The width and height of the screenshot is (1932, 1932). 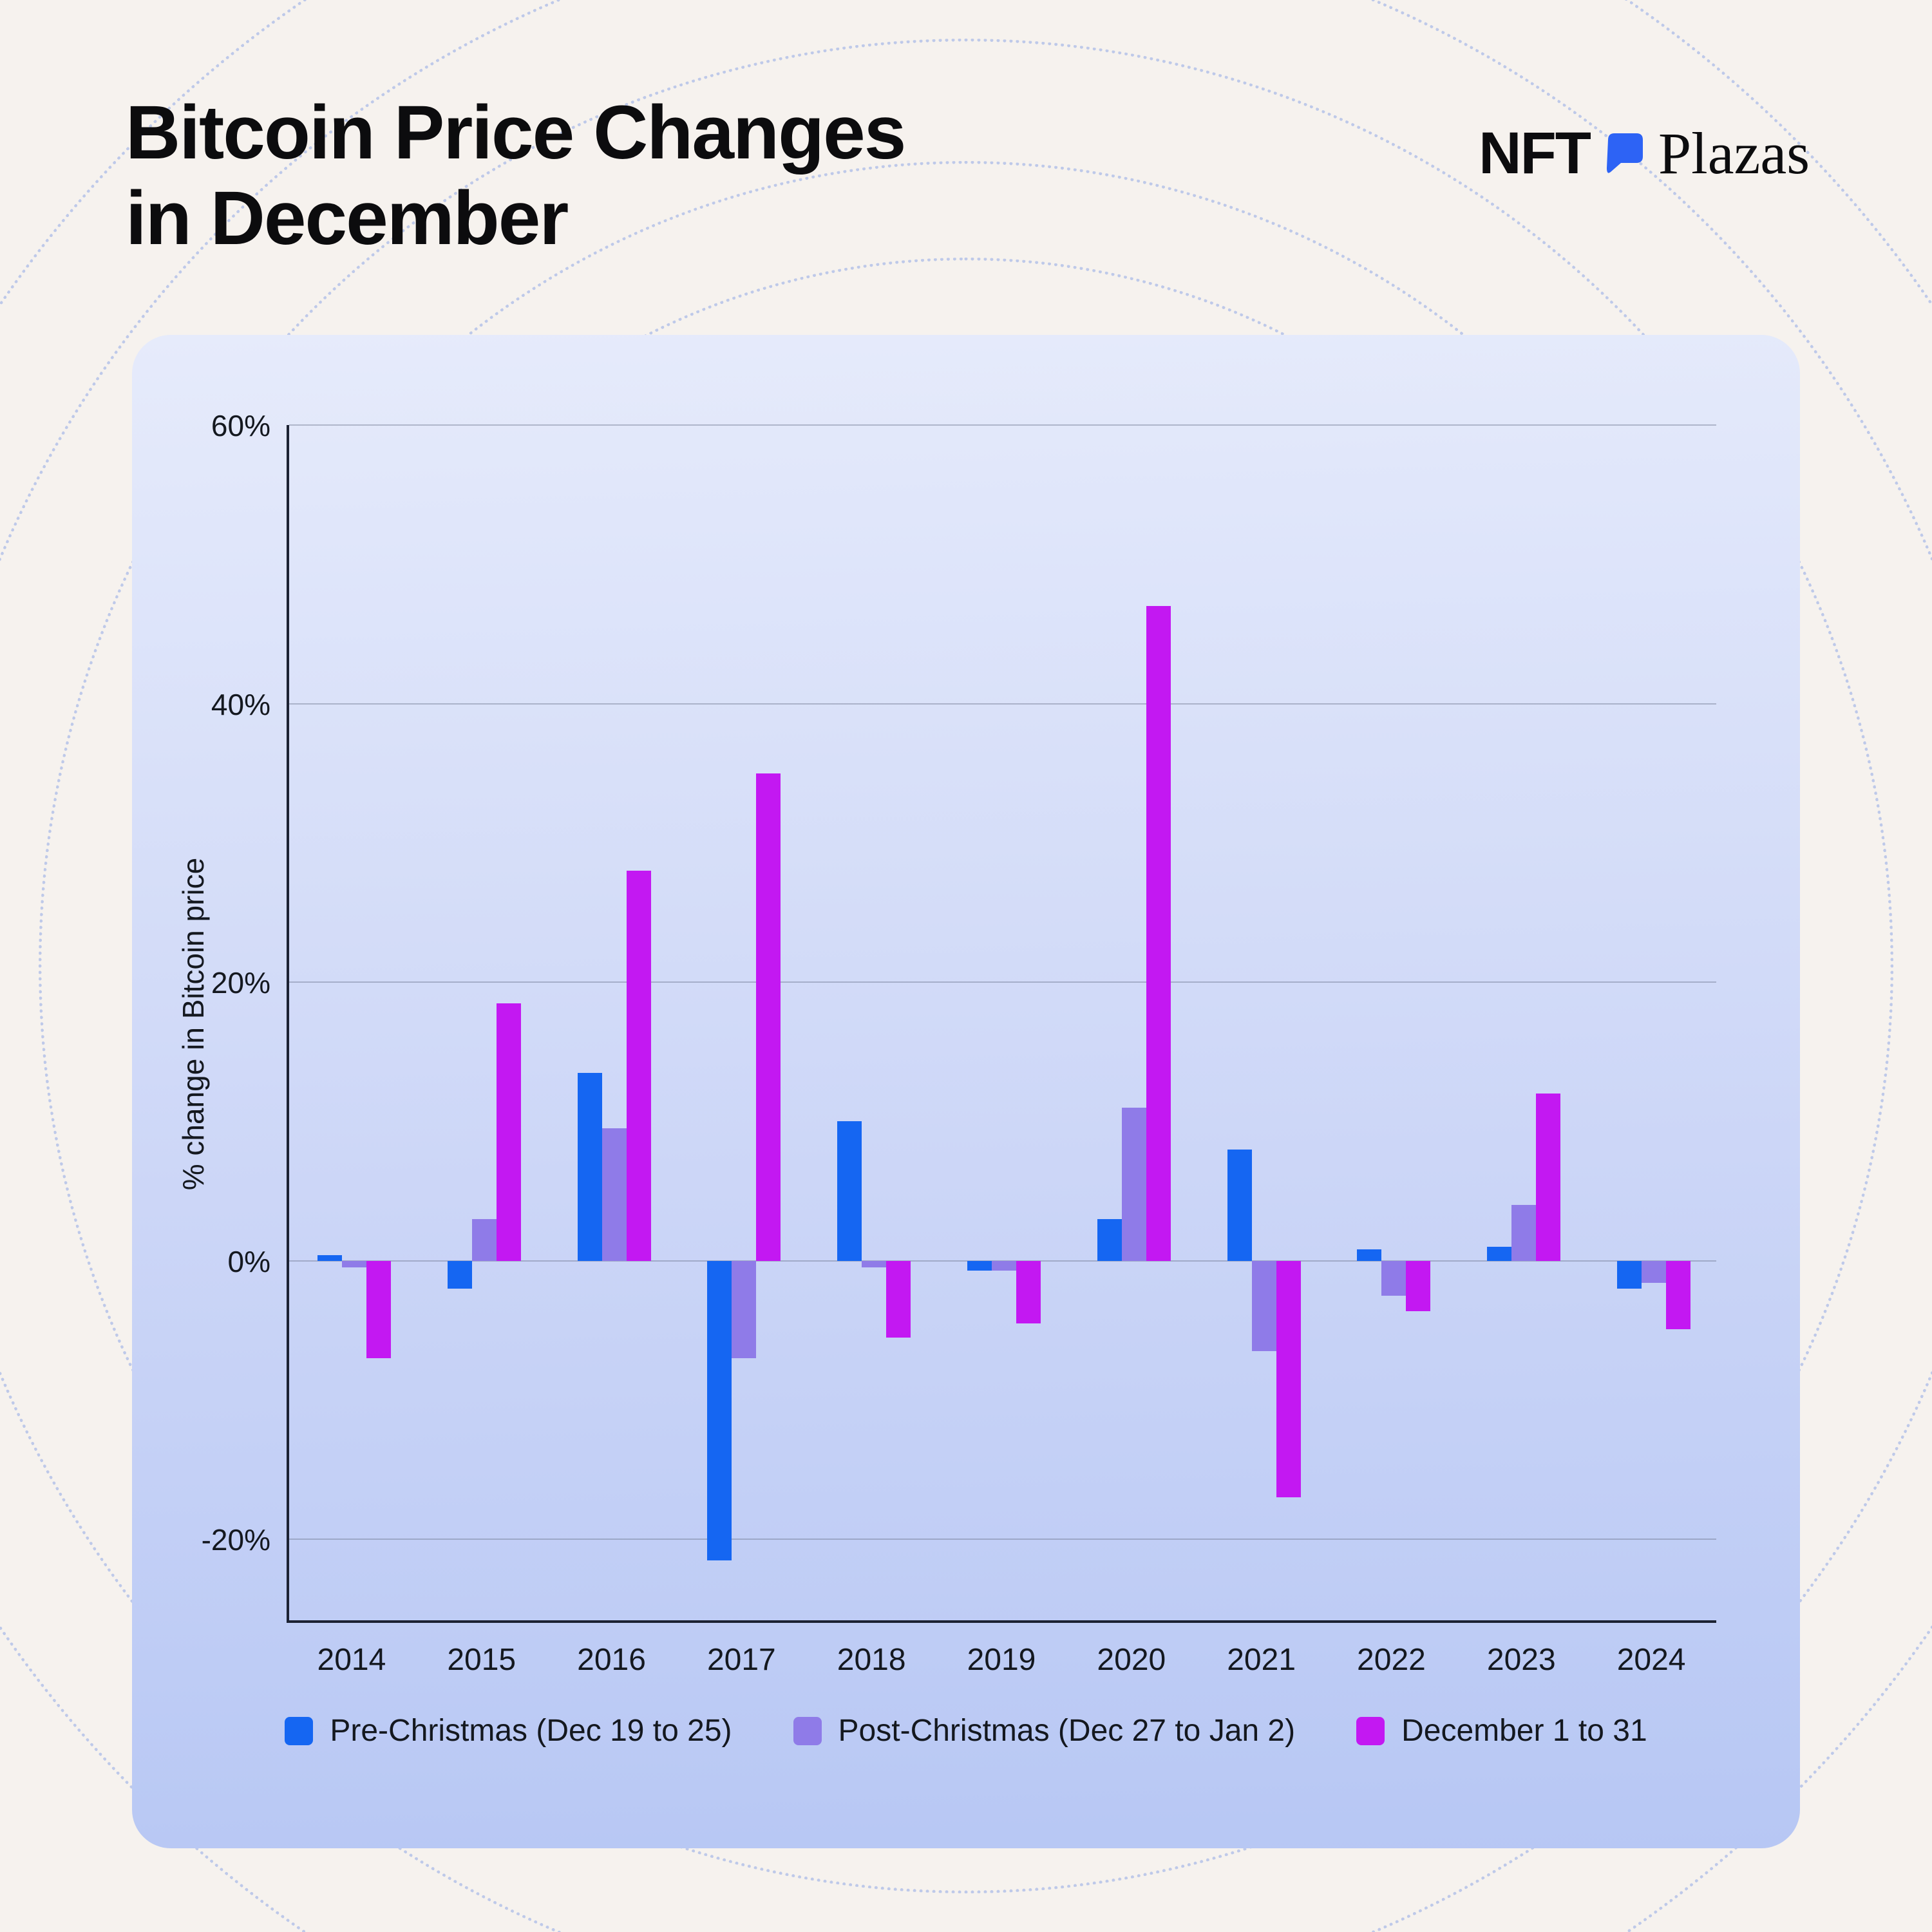 What do you see at coordinates (351, 1660) in the screenshot?
I see `x-tick-label-2014: 2014` at bounding box center [351, 1660].